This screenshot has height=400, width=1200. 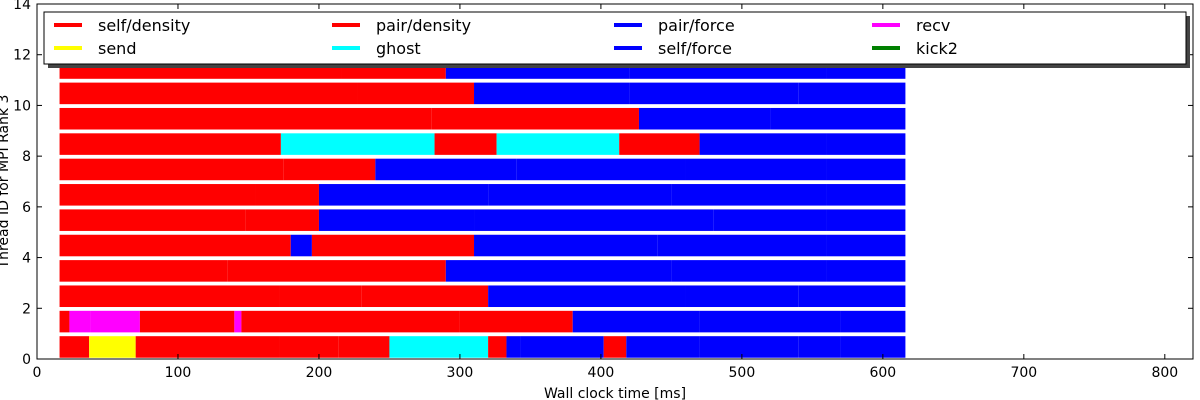 What do you see at coordinates (26, 157) in the screenshot?
I see `y-tick-label: 8` at bounding box center [26, 157].